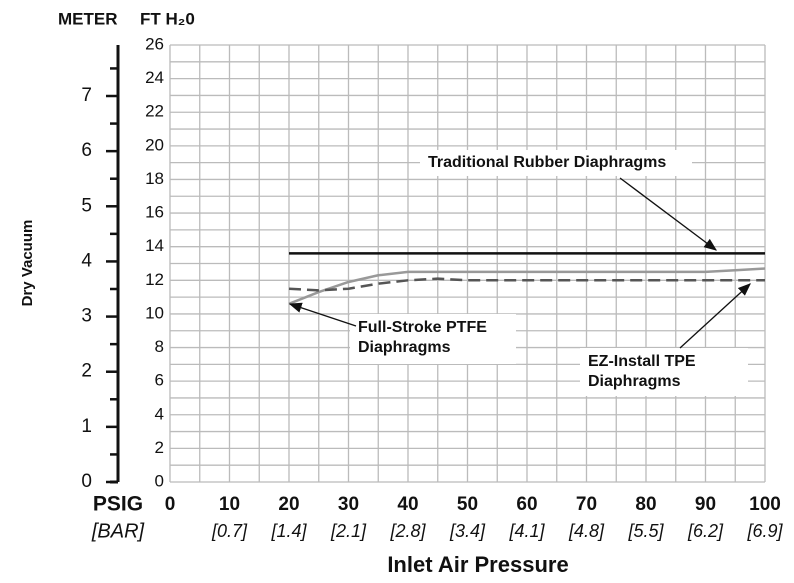 The image size is (794, 583). What do you see at coordinates (645, 504) in the screenshot?
I see `x-tick-label: 80` at bounding box center [645, 504].